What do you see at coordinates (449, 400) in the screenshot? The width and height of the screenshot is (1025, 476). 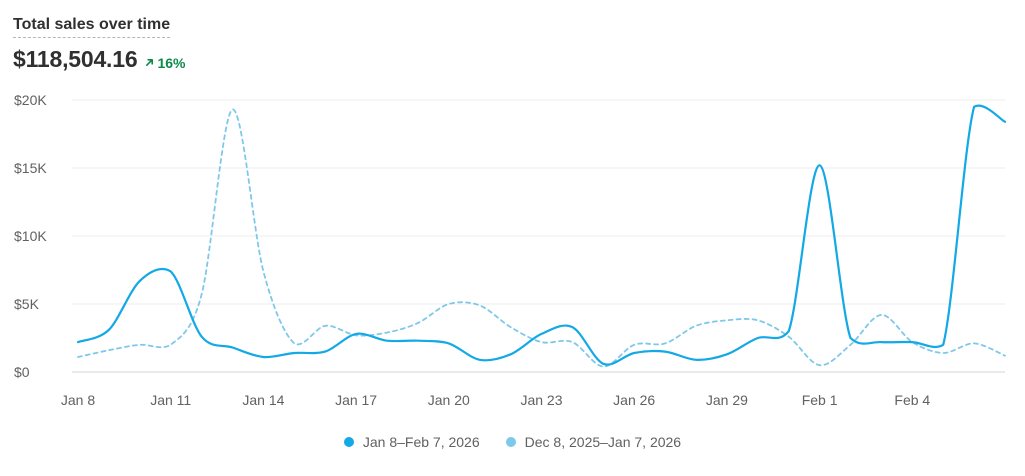 I see `x-tick-label: Jan 20` at bounding box center [449, 400].